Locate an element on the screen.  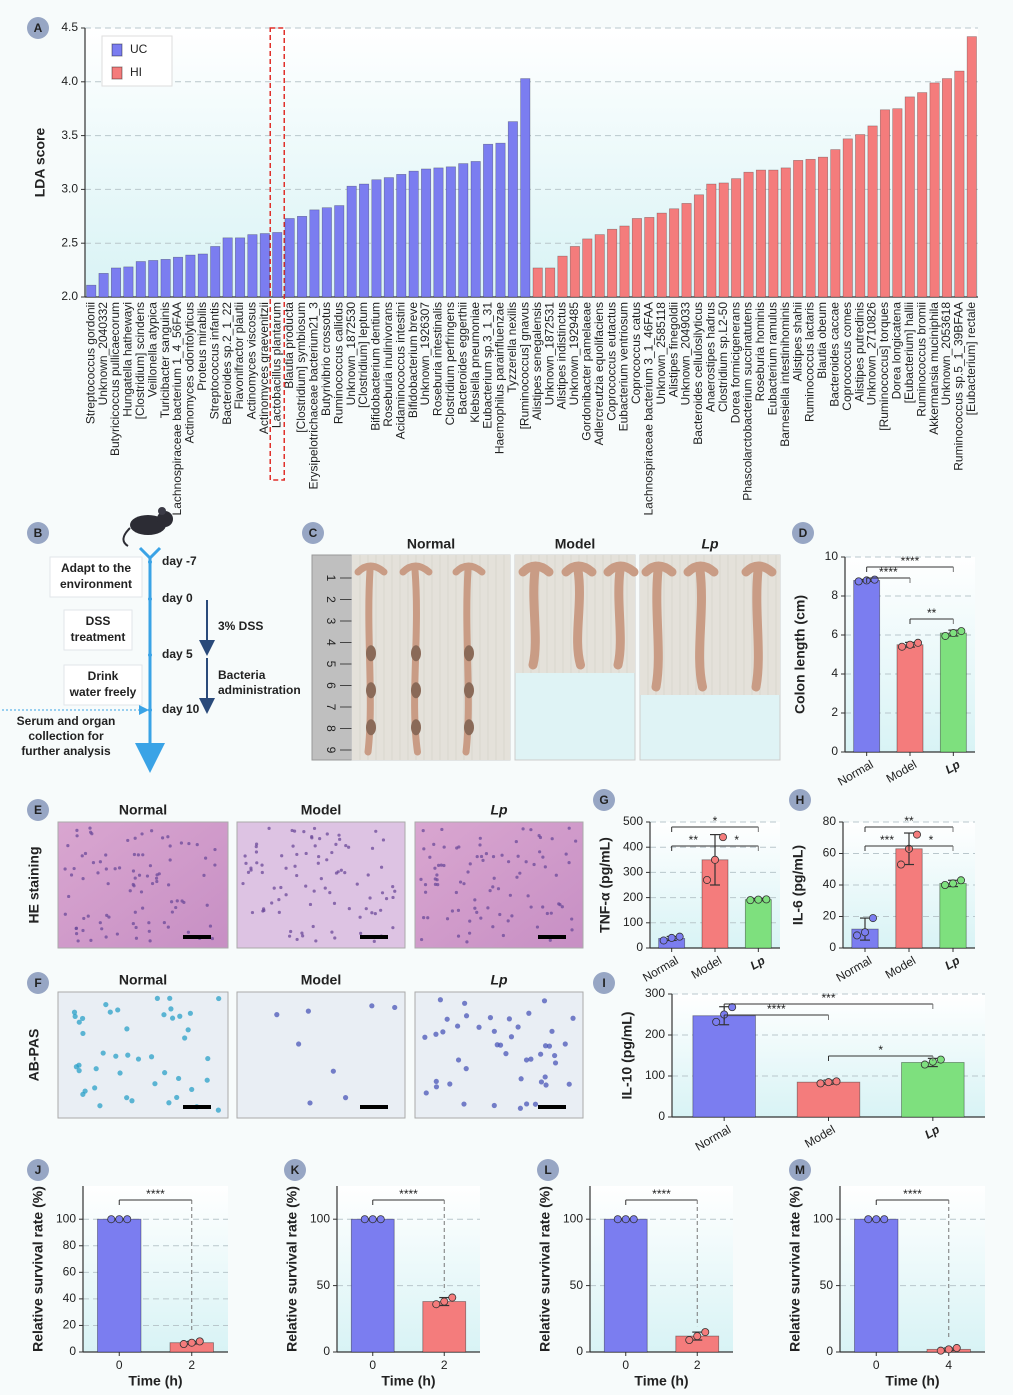
y-tick-label: 6 is located at coordinates (834, 634).